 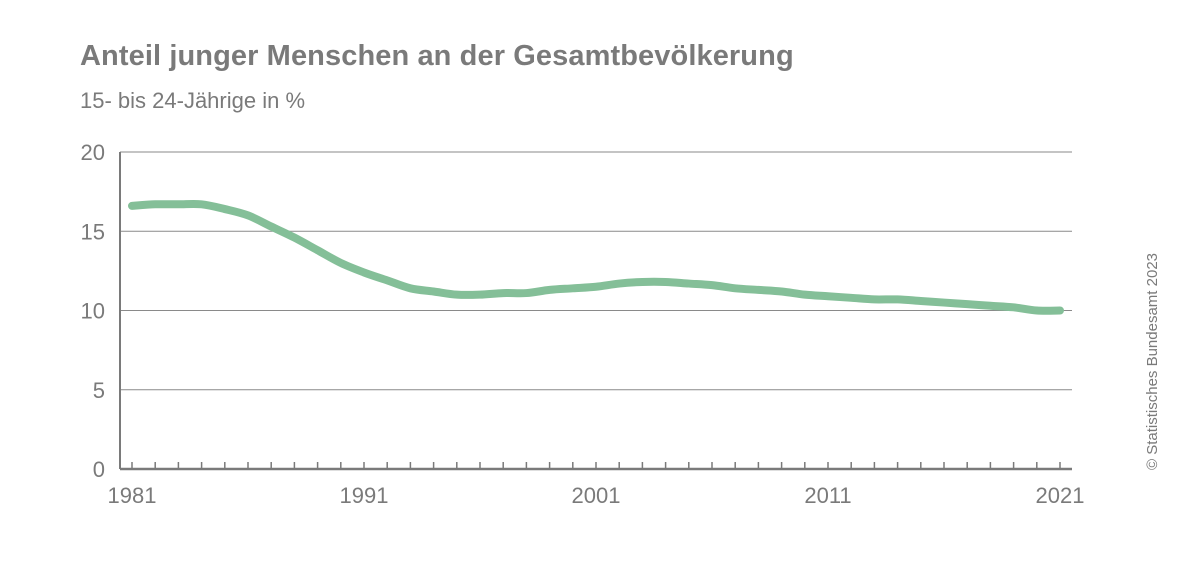 What do you see at coordinates (827, 495) in the screenshot?
I see `x-tick-label: 2011` at bounding box center [827, 495].